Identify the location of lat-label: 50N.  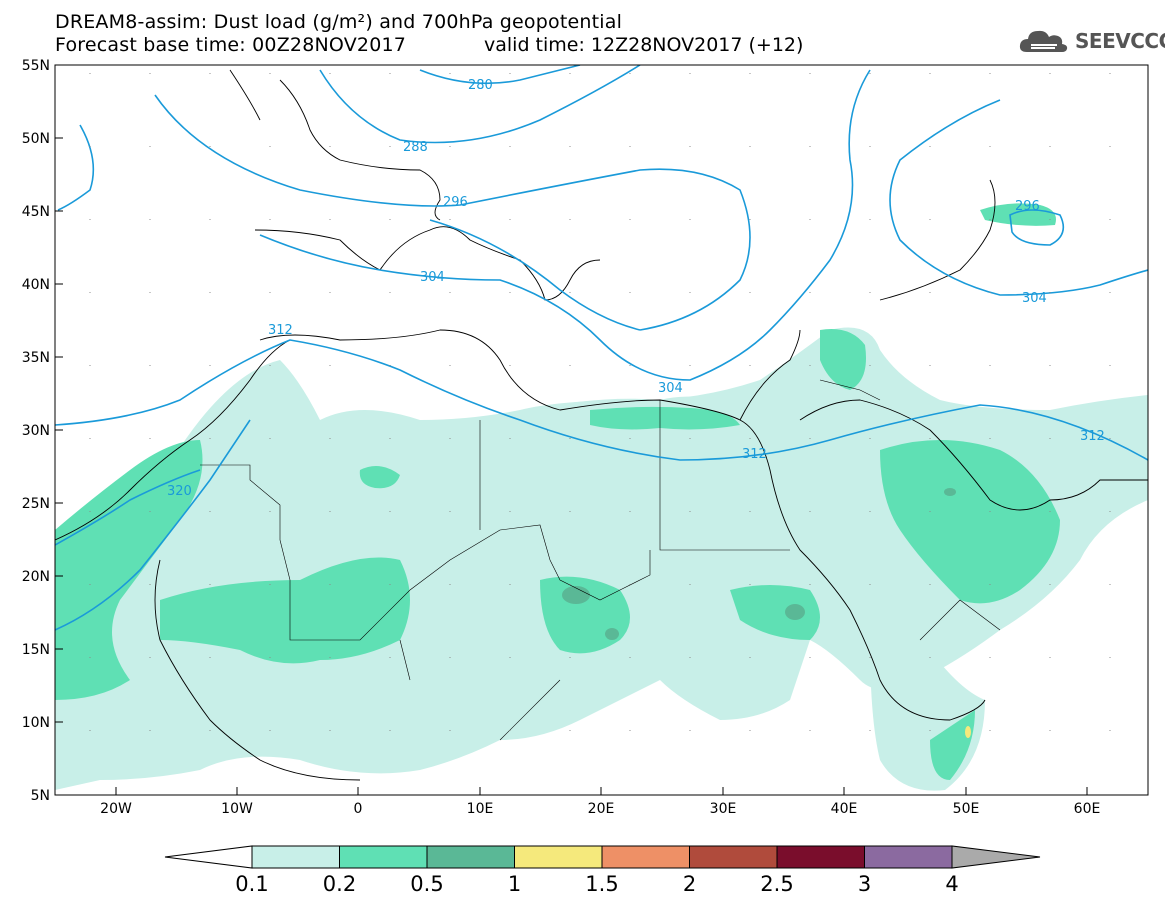
(36, 139).